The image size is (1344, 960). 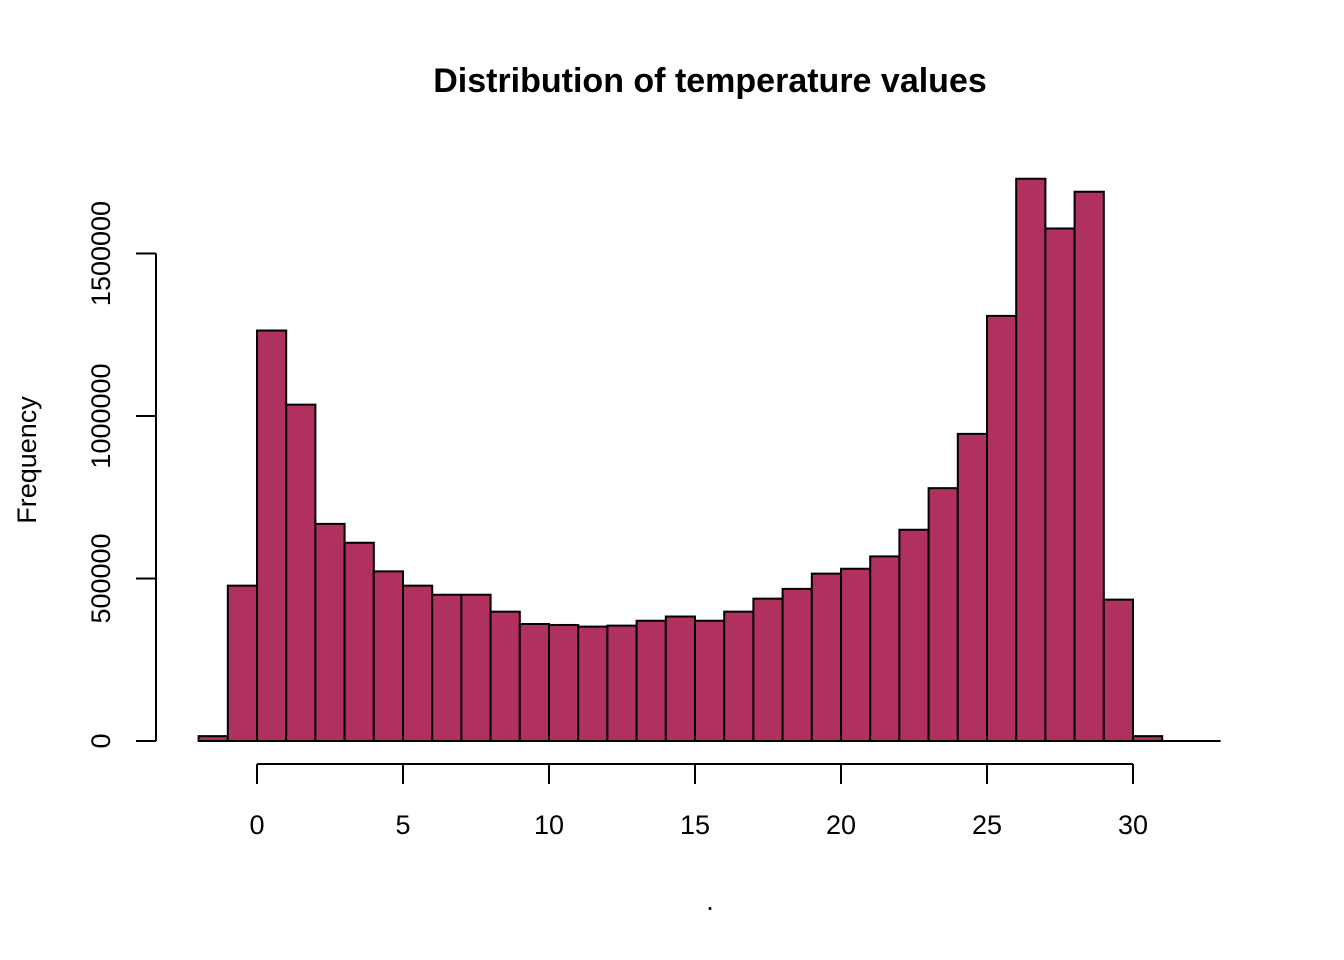 What do you see at coordinates (256, 825) in the screenshot?
I see `x-tick-label-0: 0` at bounding box center [256, 825].